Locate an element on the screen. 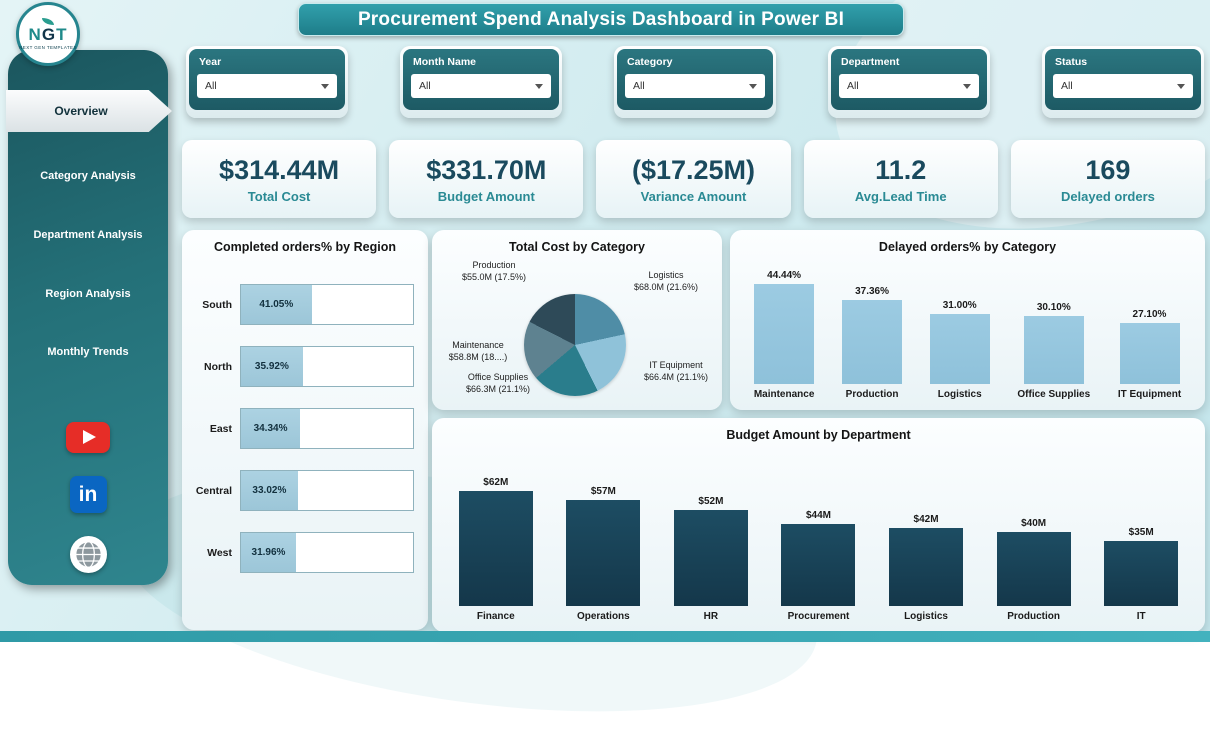 The height and width of the screenshot is (750, 1210). kpi-label: Delayed orders is located at coordinates (1107, 196).